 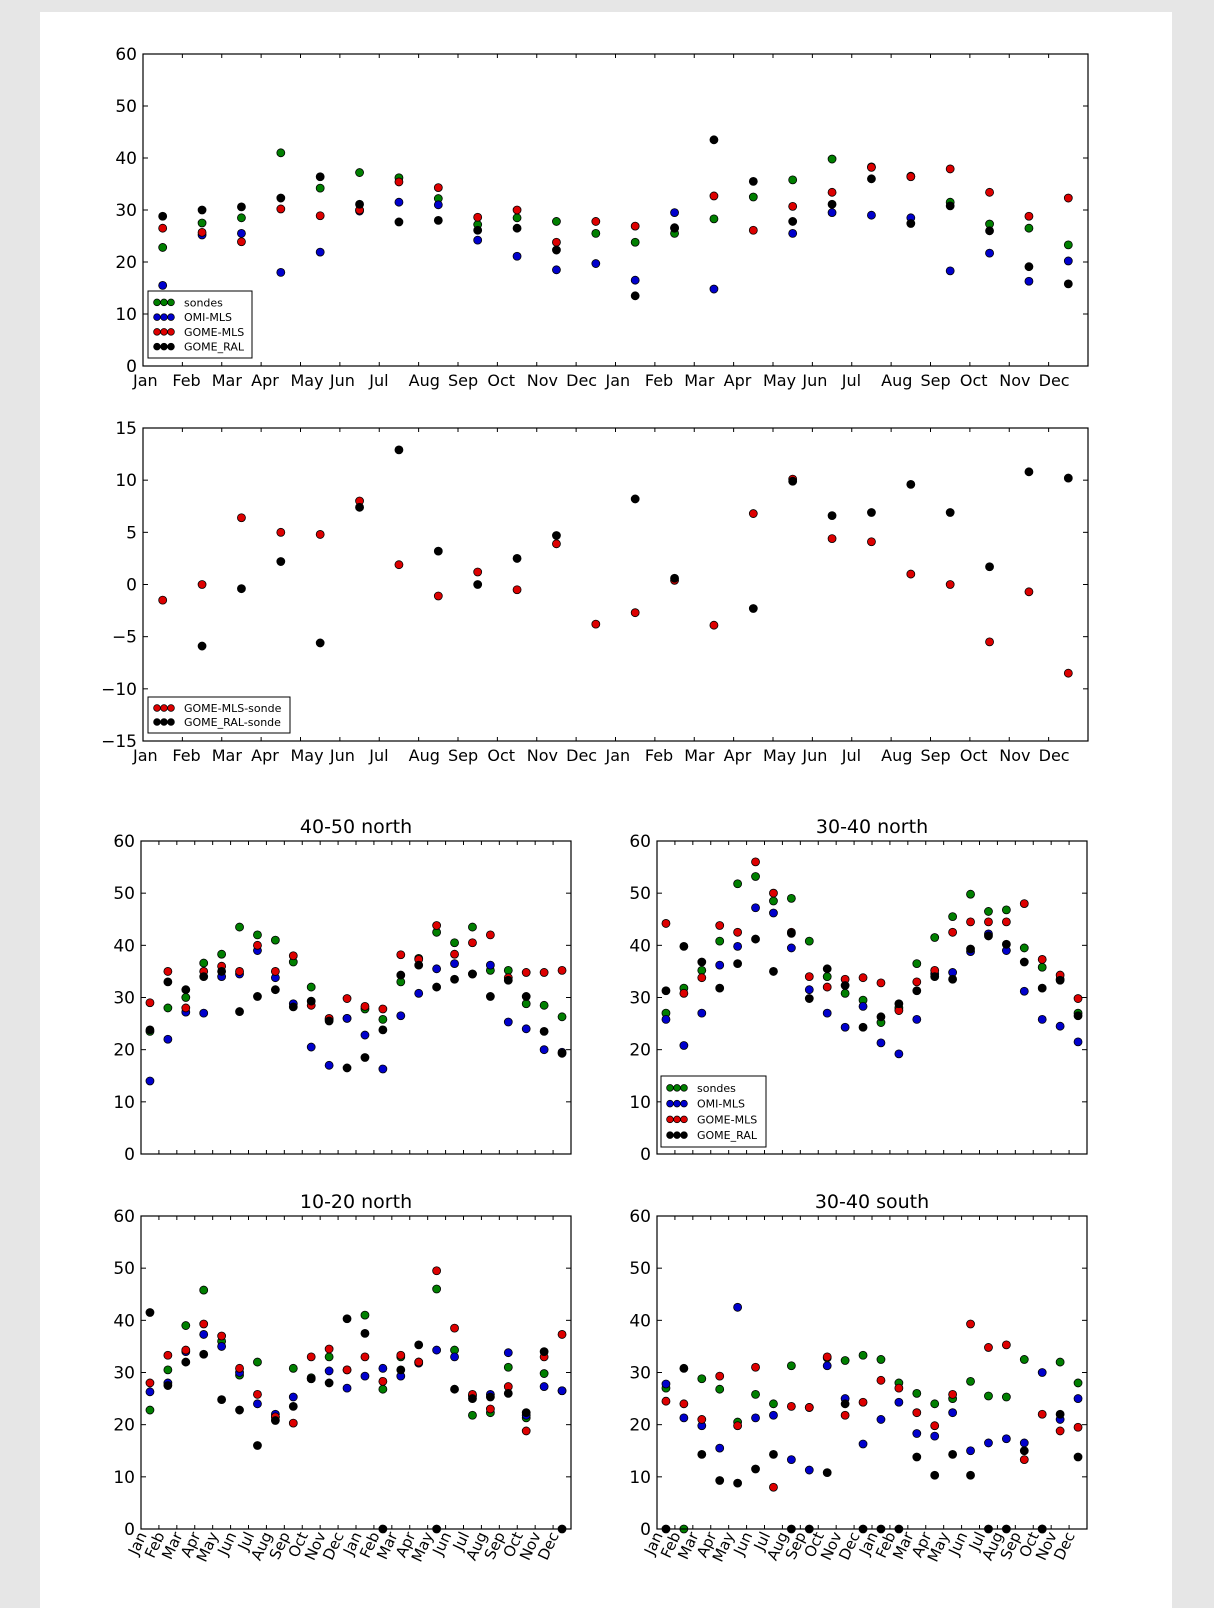 I want to click on x-tick-label: May, so click(x=307, y=755).